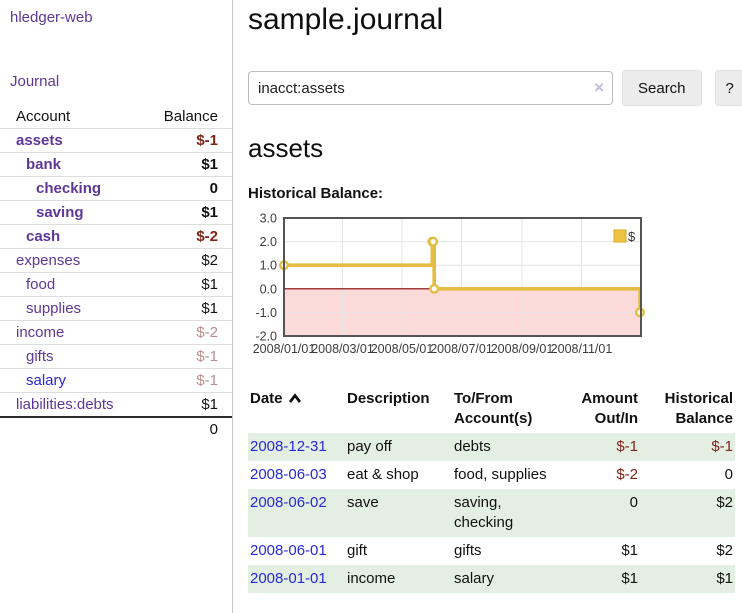  I want to click on account-link: food, so click(41, 284).